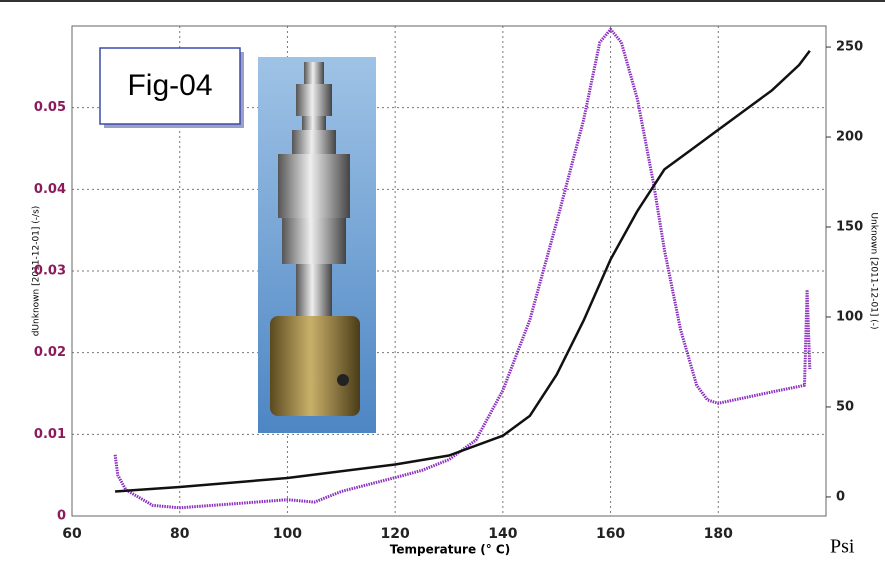 The image size is (885, 563). What do you see at coordinates (287, 534) in the screenshot?
I see `x-tick-label: 100` at bounding box center [287, 534].